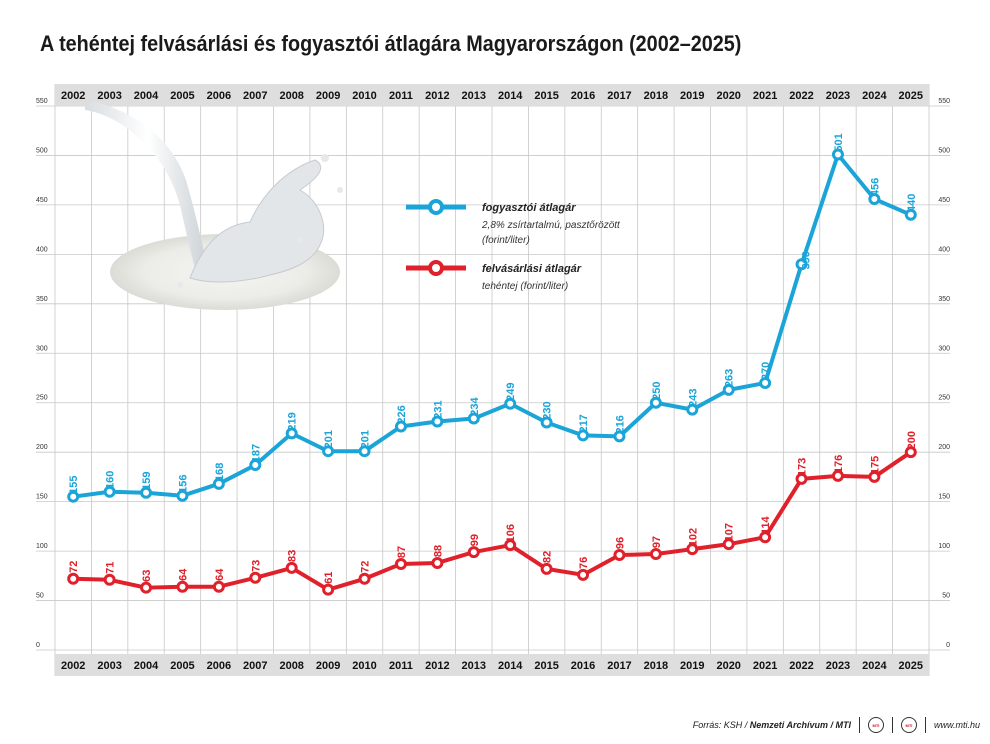 The image size is (990, 744). I want to click on x-tick-label: 2008, so click(291, 666).